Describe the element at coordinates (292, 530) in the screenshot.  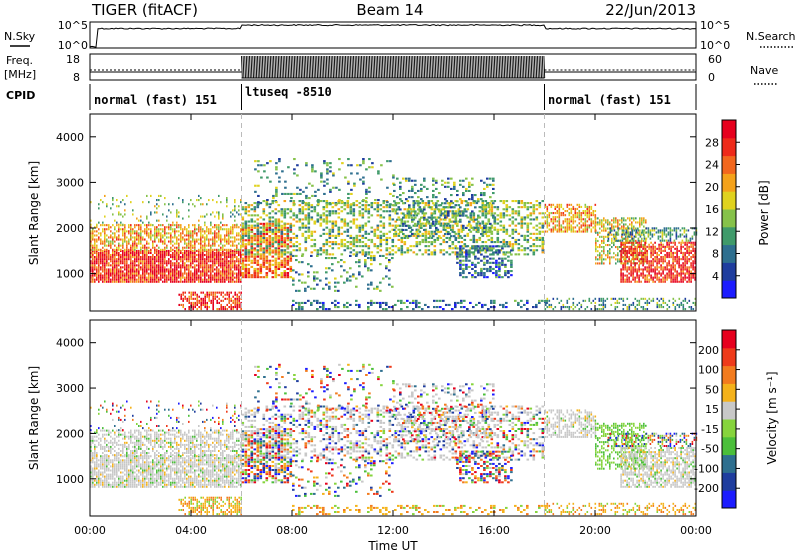
I see `x-tick-label: 08:00` at that location.